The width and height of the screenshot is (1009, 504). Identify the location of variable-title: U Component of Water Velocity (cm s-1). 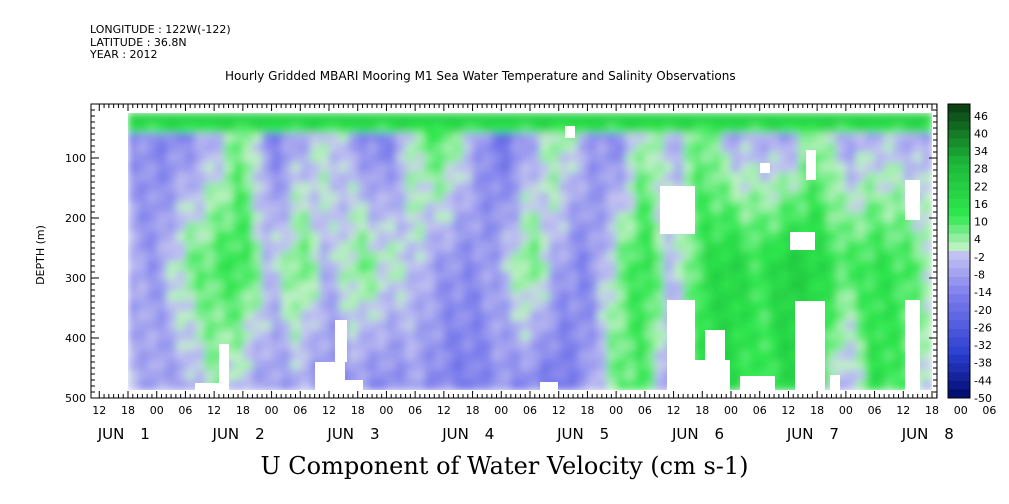
(504, 466).